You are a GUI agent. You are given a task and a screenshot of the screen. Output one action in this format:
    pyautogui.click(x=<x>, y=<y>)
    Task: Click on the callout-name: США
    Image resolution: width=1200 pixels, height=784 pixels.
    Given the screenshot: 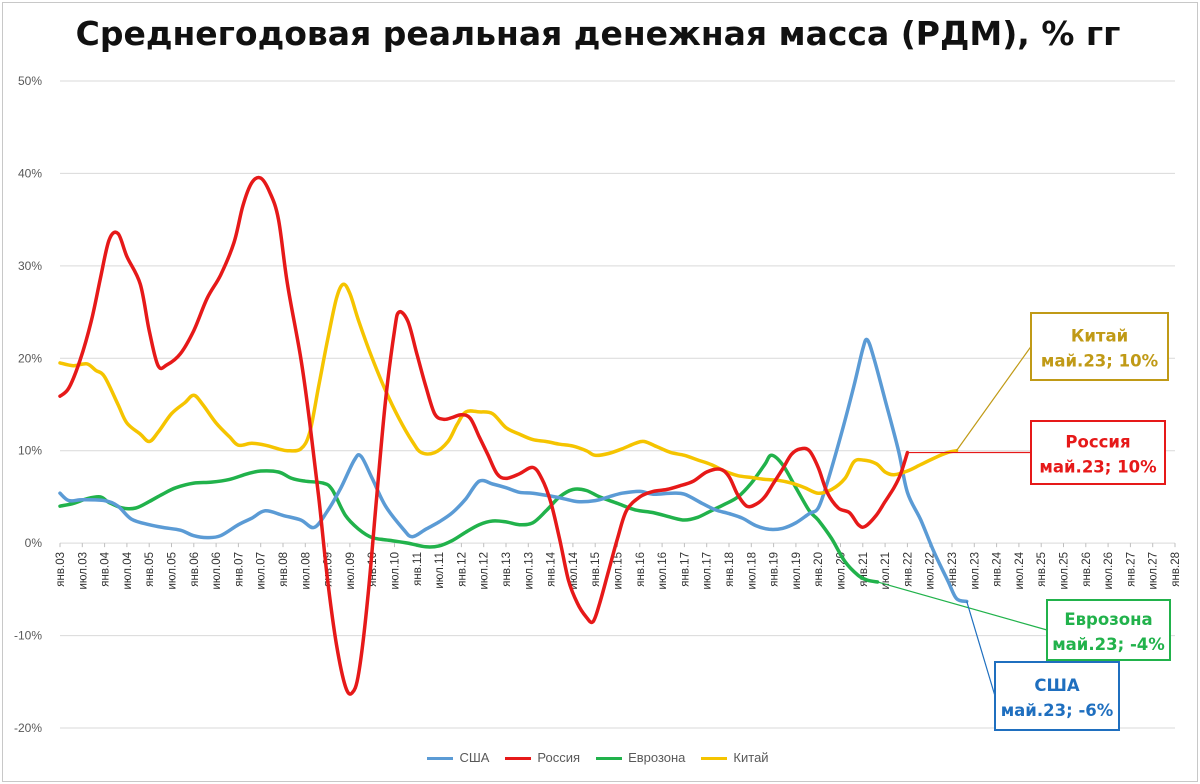 What is the action you would take?
    pyautogui.click(x=1056, y=685)
    